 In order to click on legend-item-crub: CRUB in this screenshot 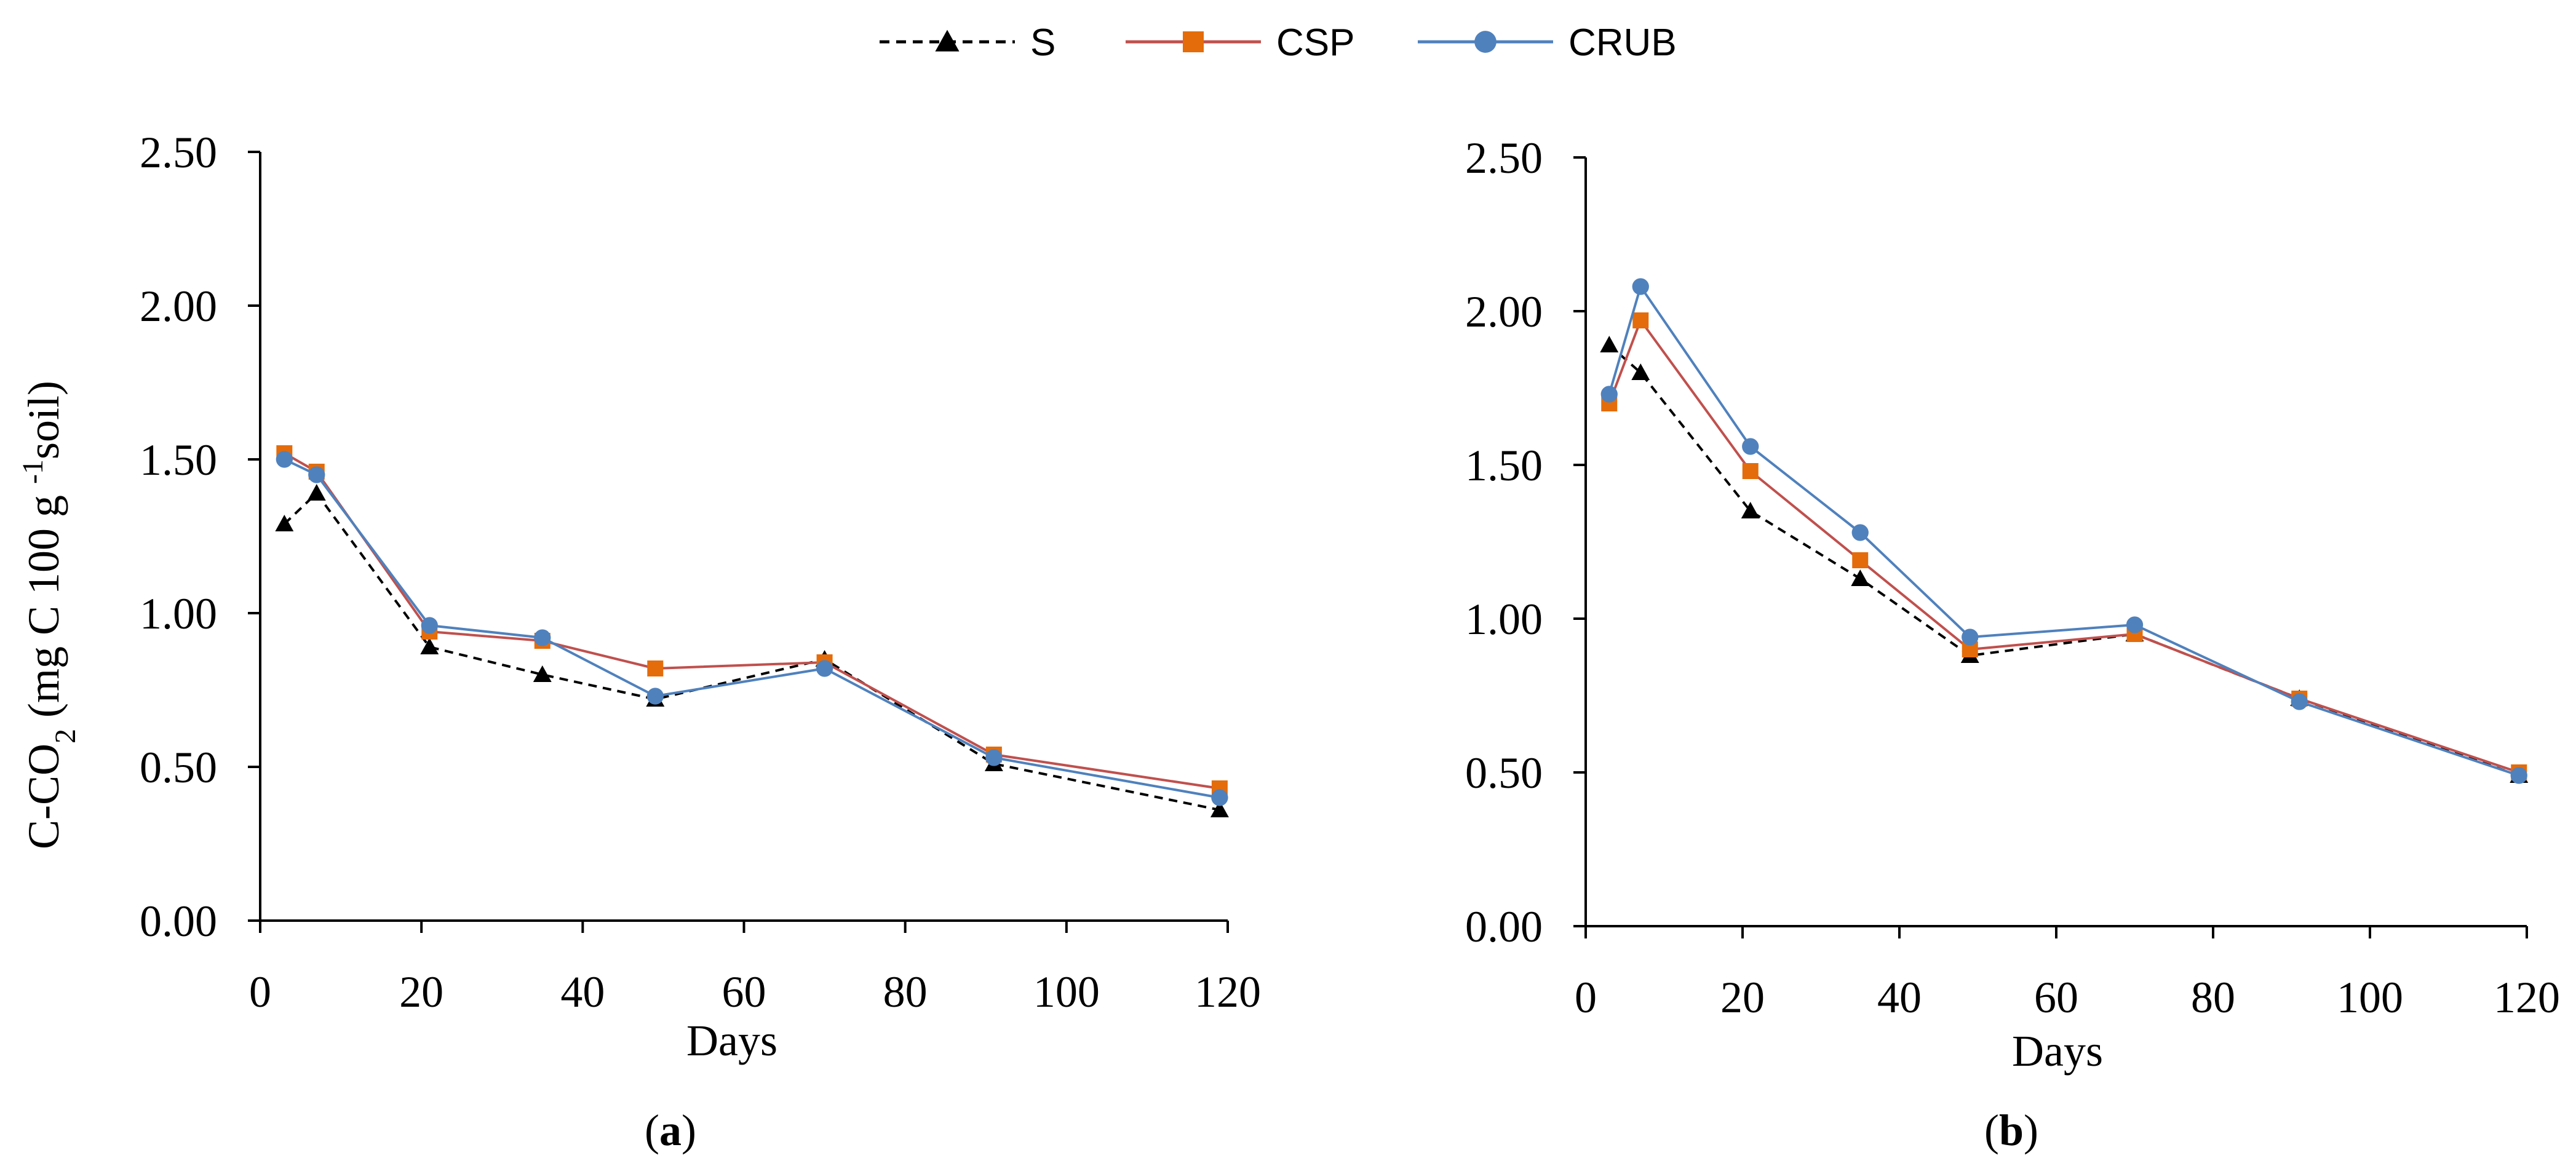, I will do `click(1547, 43)`.